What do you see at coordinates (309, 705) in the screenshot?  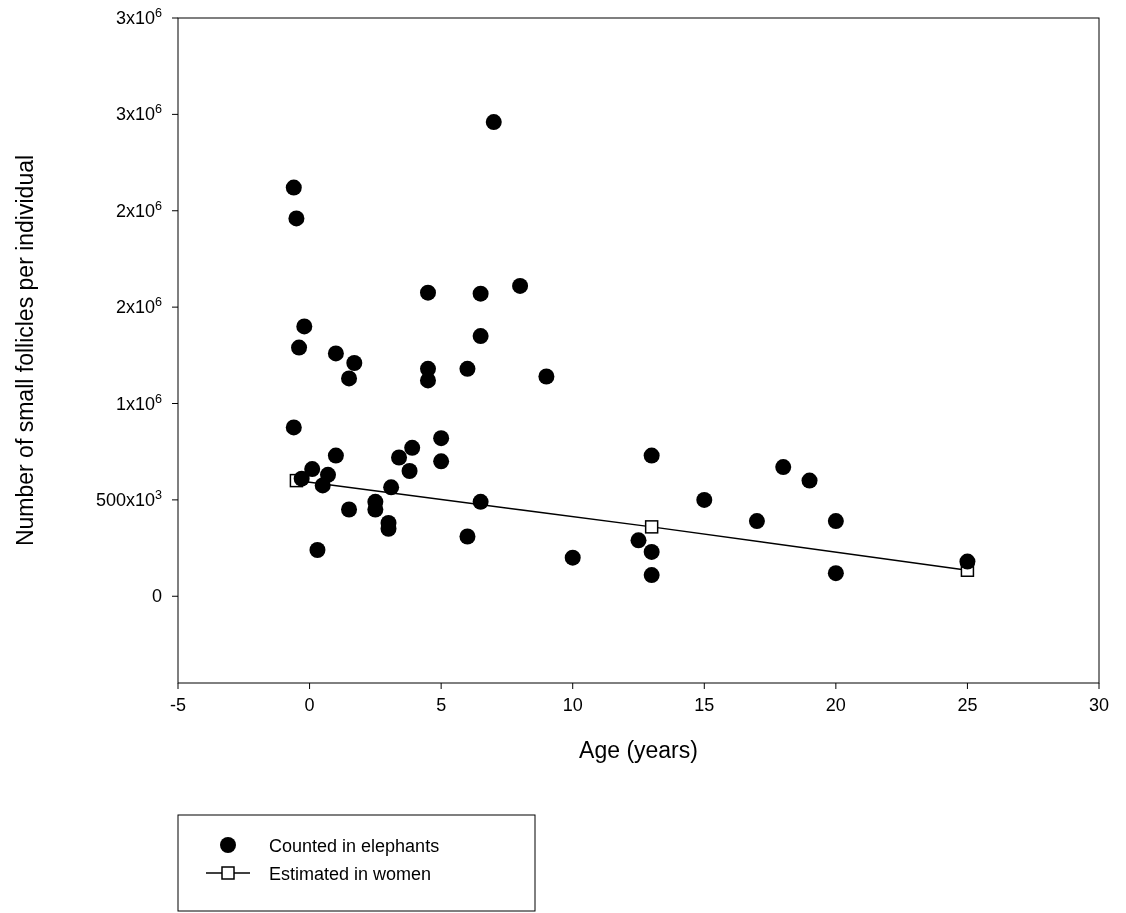 I see `x-tick-label: 0` at bounding box center [309, 705].